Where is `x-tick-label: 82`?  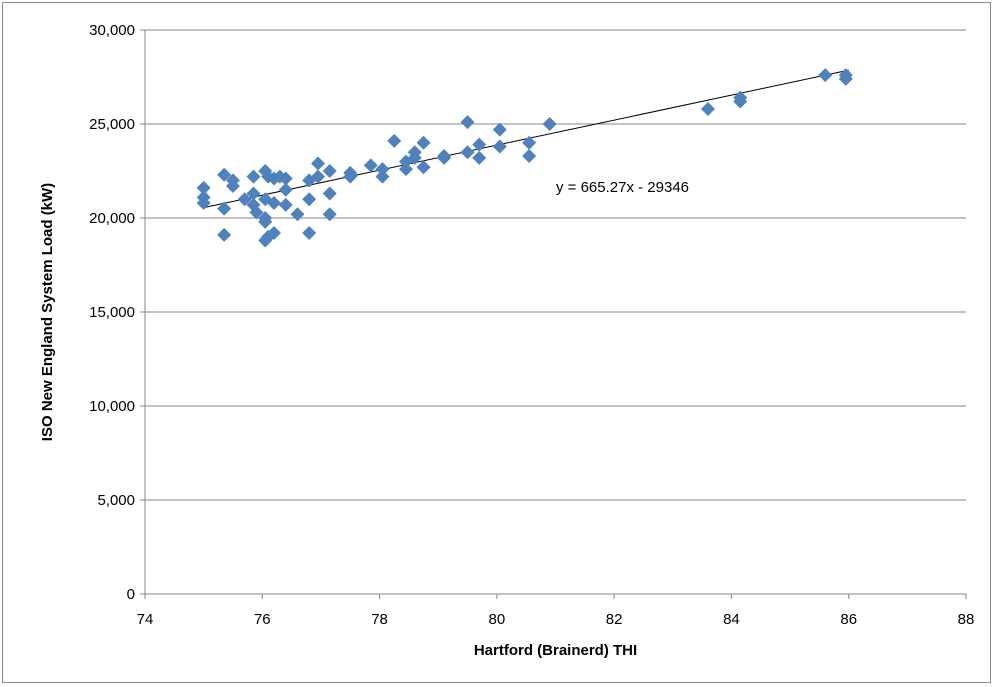
x-tick-label: 82 is located at coordinates (614, 619).